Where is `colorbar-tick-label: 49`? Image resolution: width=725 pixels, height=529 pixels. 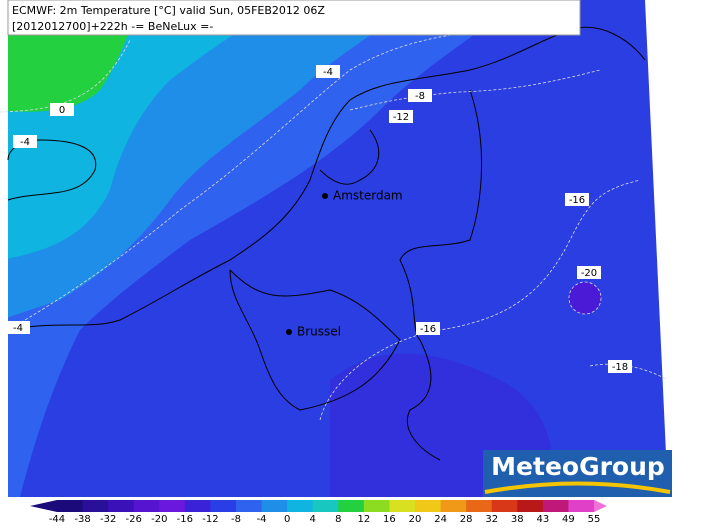 colorbar-tick-label: 49 is located at coordinates (568, 519).